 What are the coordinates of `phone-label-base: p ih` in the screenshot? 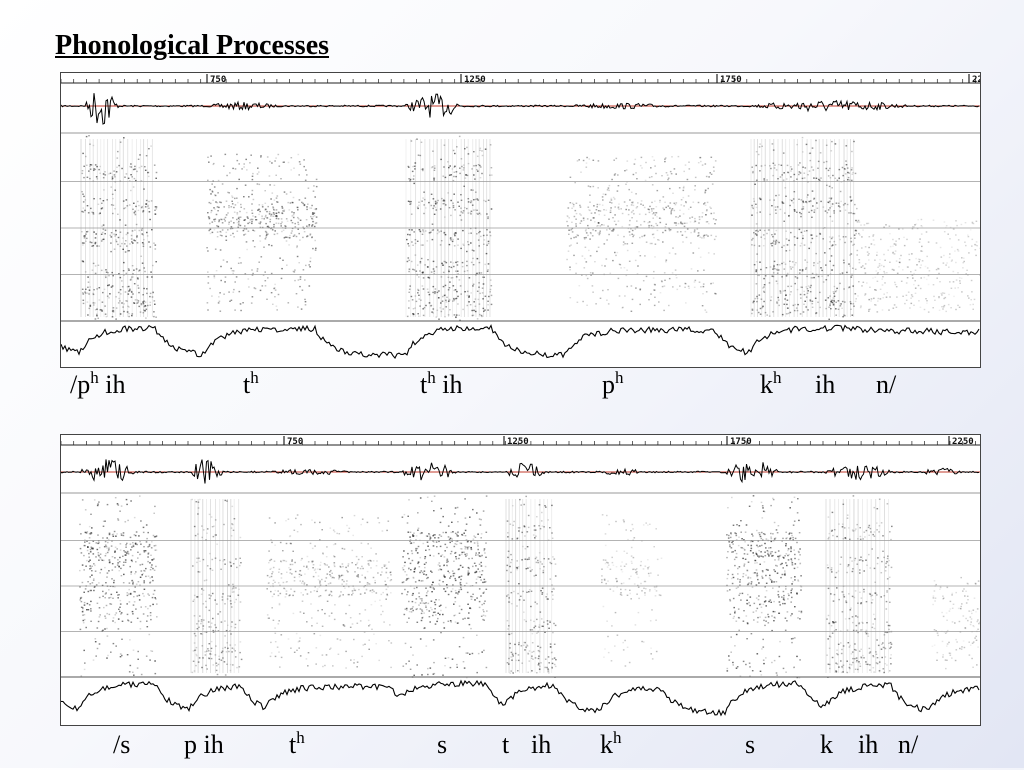 It's located at (204, 744).